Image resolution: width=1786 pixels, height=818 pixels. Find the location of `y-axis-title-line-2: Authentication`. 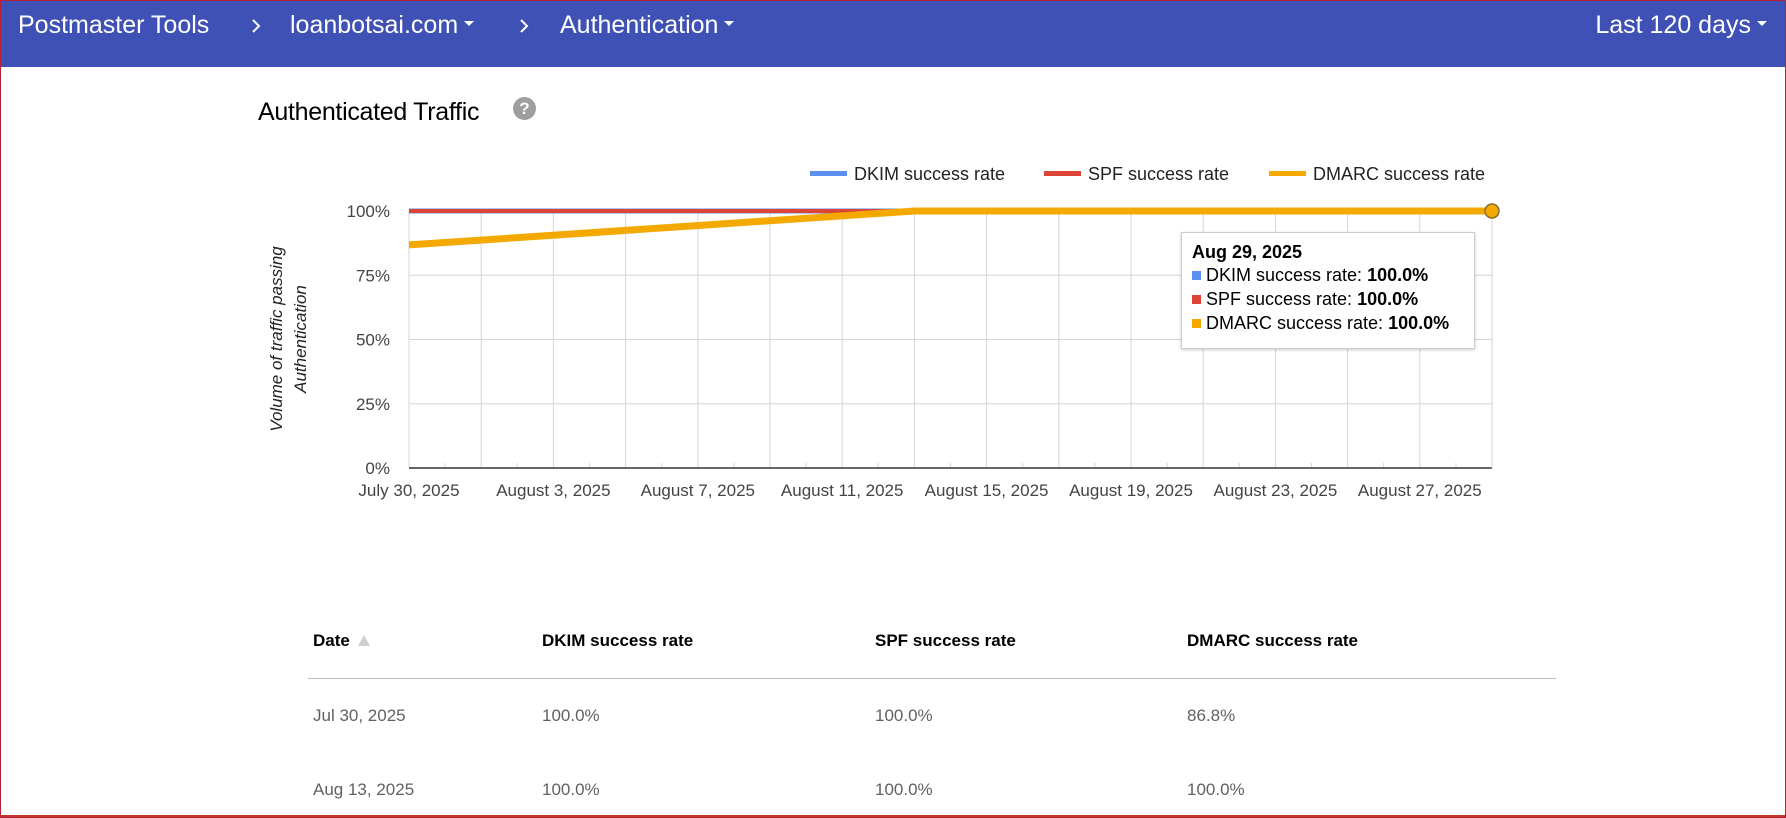

y-axis-title-line-2: Authentication is located at coordinates (300, 339).